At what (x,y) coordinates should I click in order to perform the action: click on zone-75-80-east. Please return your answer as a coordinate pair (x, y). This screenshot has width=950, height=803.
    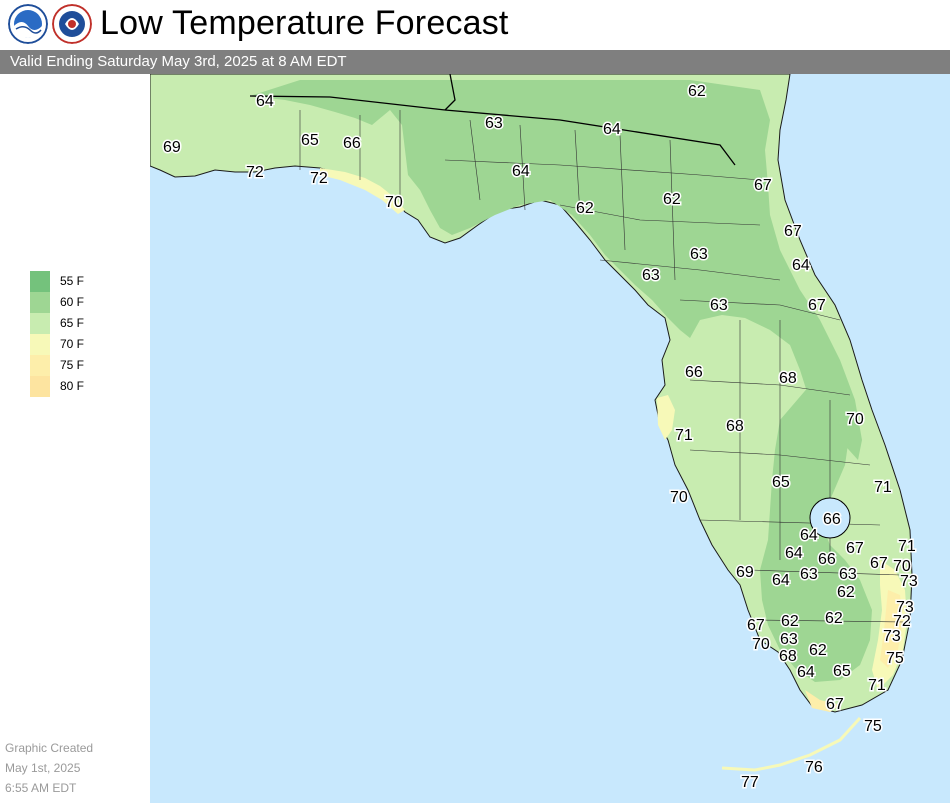
    Looking at the image, I should click on (891, 629).